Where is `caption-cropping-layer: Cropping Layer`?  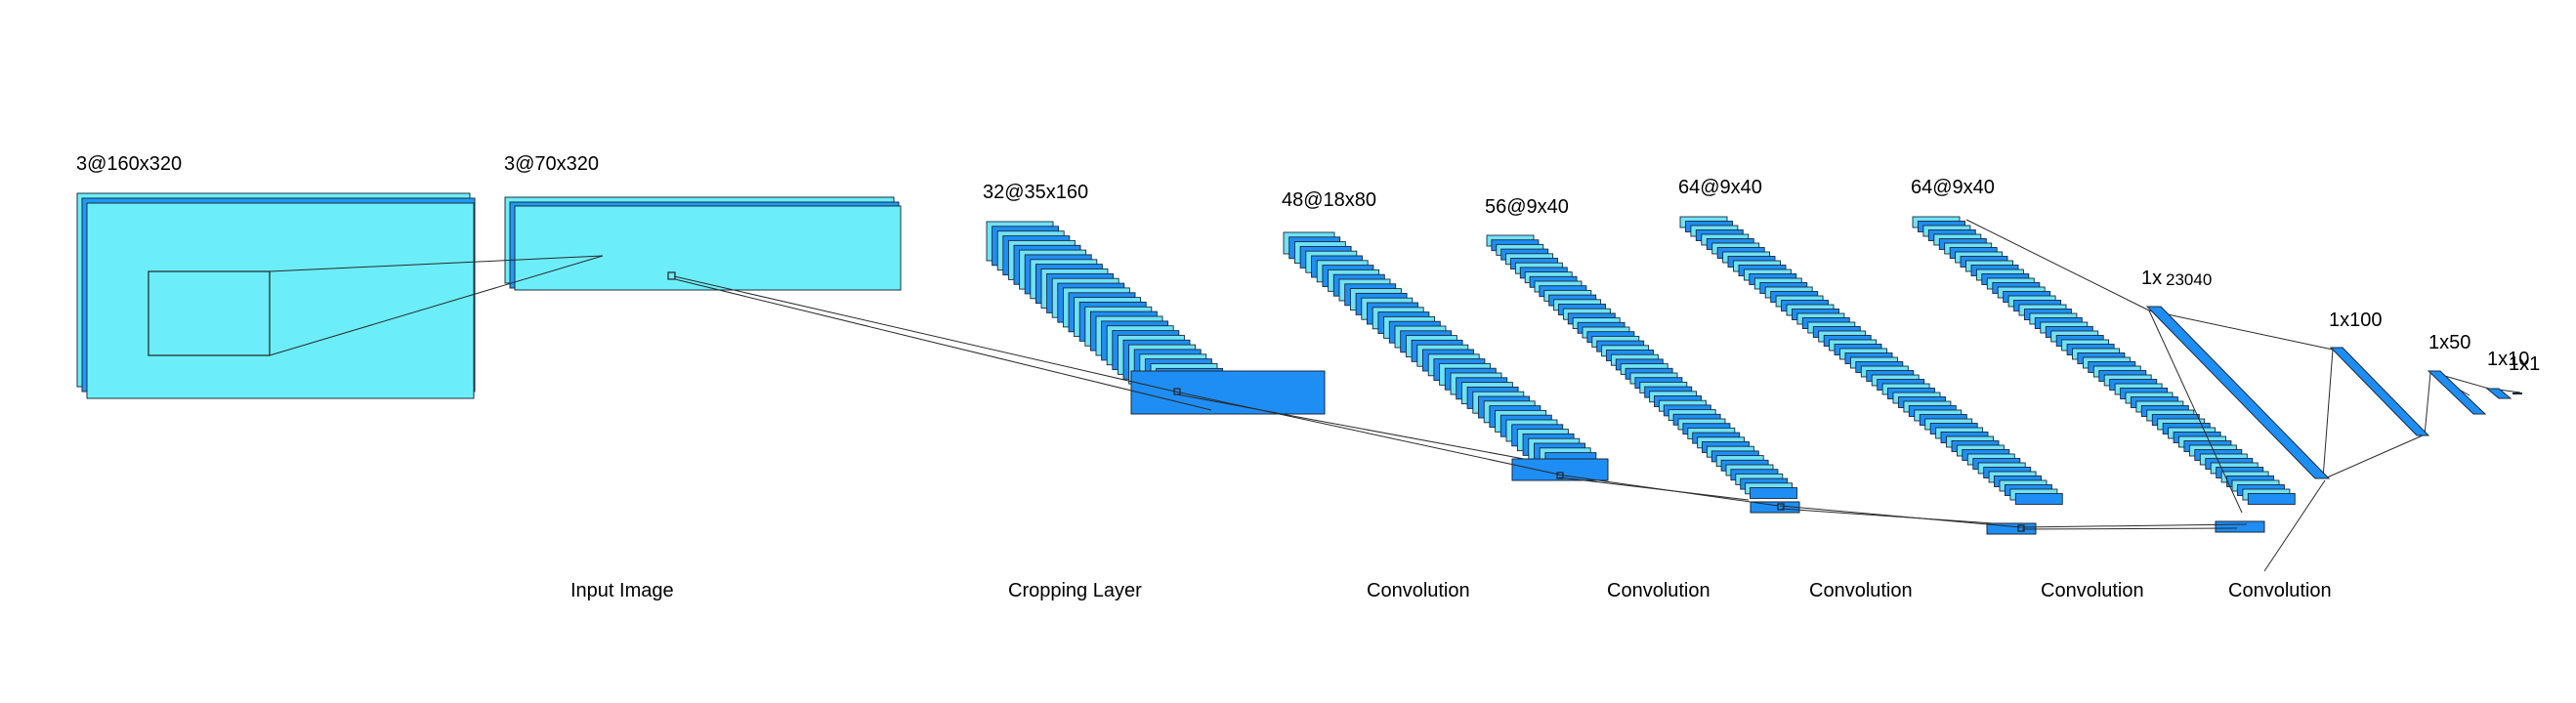 caption-cropping-layer: Cropping Layer is located at coordinates (1075, 590).